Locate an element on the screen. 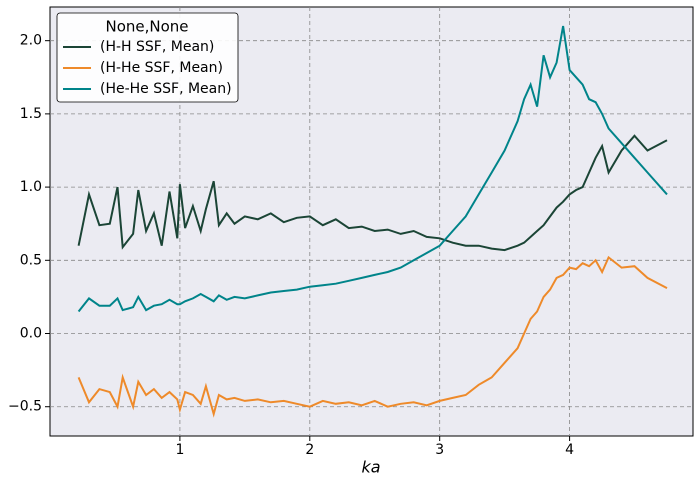  y-tick-label: 1.0 is located at coordinates (31, 187).